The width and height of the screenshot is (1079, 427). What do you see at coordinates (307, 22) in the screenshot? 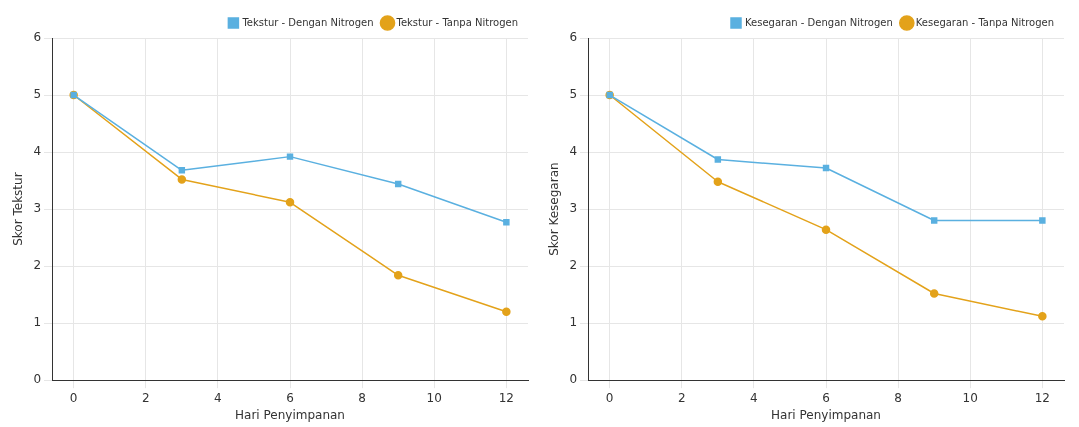
I see `legend-label: Tekstur - Dengan Nitrogen` at bounding box center [307, 22].